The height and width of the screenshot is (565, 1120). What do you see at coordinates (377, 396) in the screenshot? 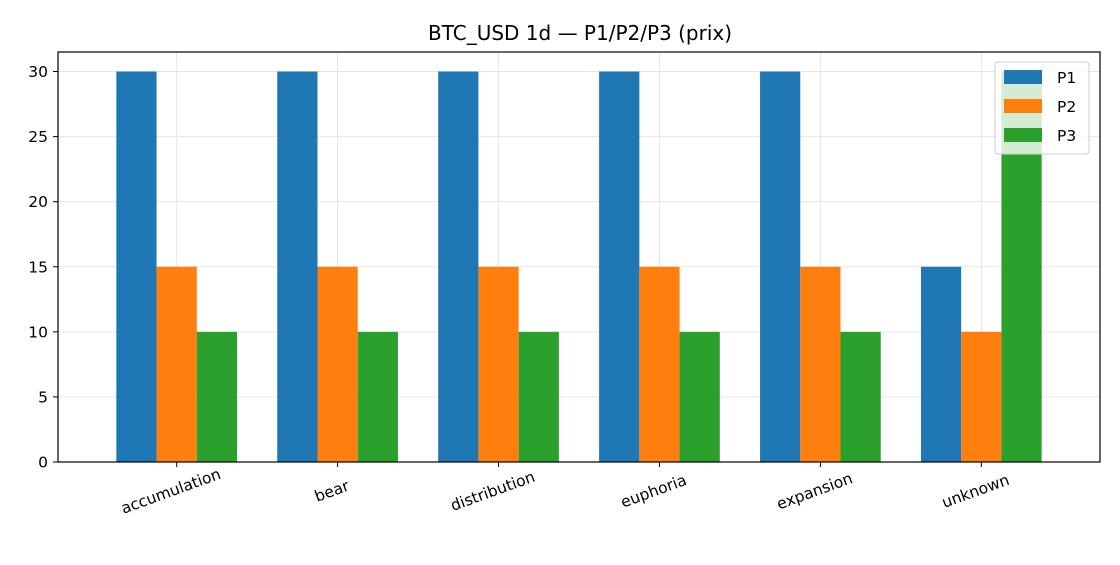
I see `bar-p3-bear` at bounding box center [377, 396].